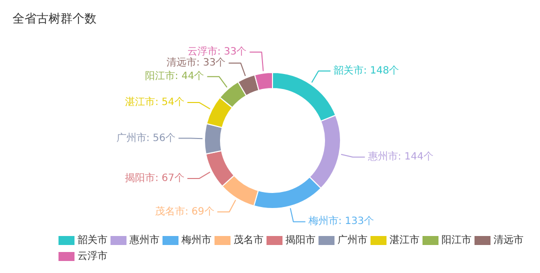 Image resolution: width=540 pixels, height=273 pixels. I want to click on legend-label: 清远市, so click(509, 240).